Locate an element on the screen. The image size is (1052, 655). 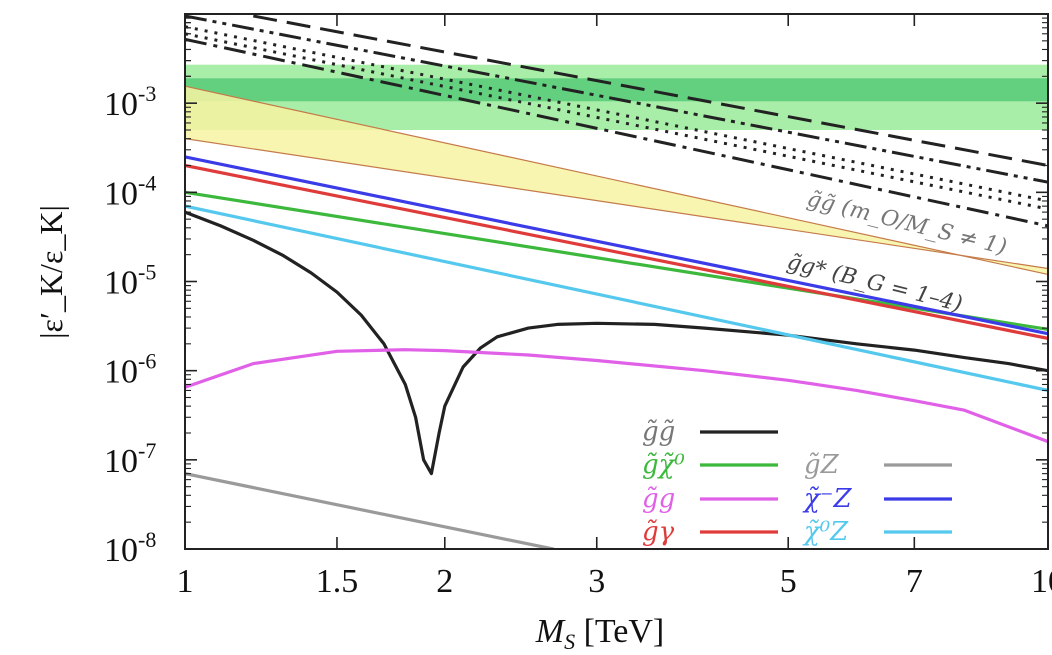
legend-label-4: g̃Z is located at coordinates (822, 465).